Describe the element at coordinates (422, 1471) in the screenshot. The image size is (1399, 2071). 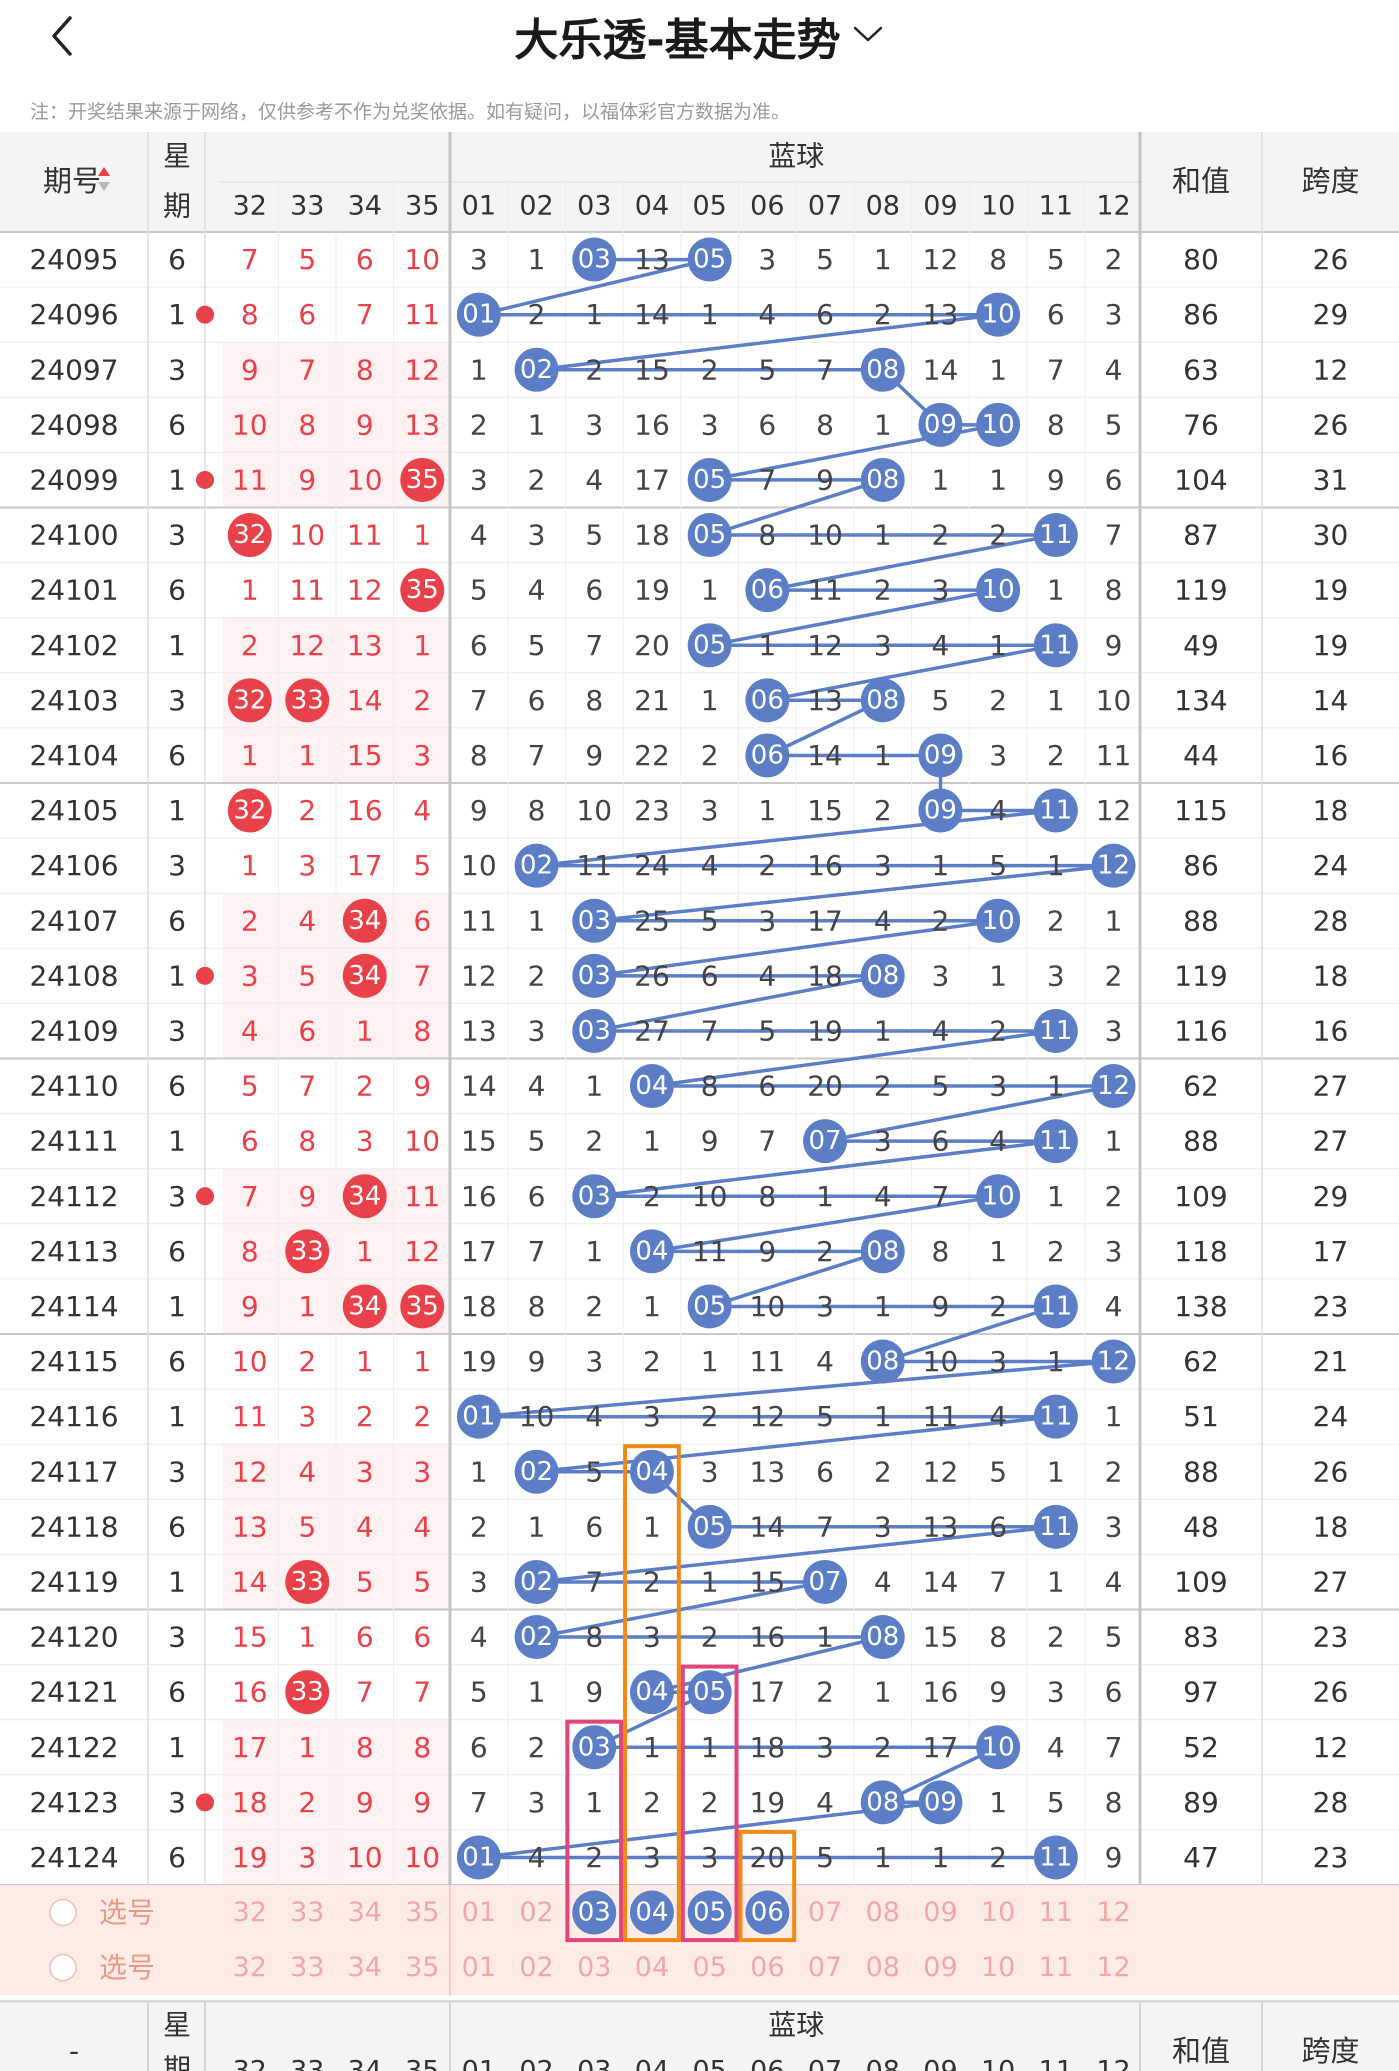
I see `front-miss-count: 3` at that location.